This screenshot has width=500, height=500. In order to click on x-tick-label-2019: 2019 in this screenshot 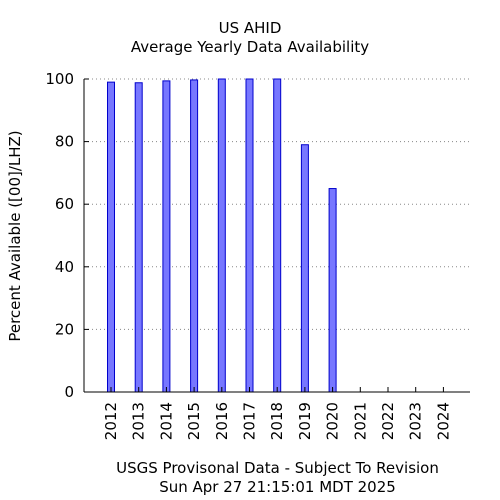, I will do `click(305, 421)`.